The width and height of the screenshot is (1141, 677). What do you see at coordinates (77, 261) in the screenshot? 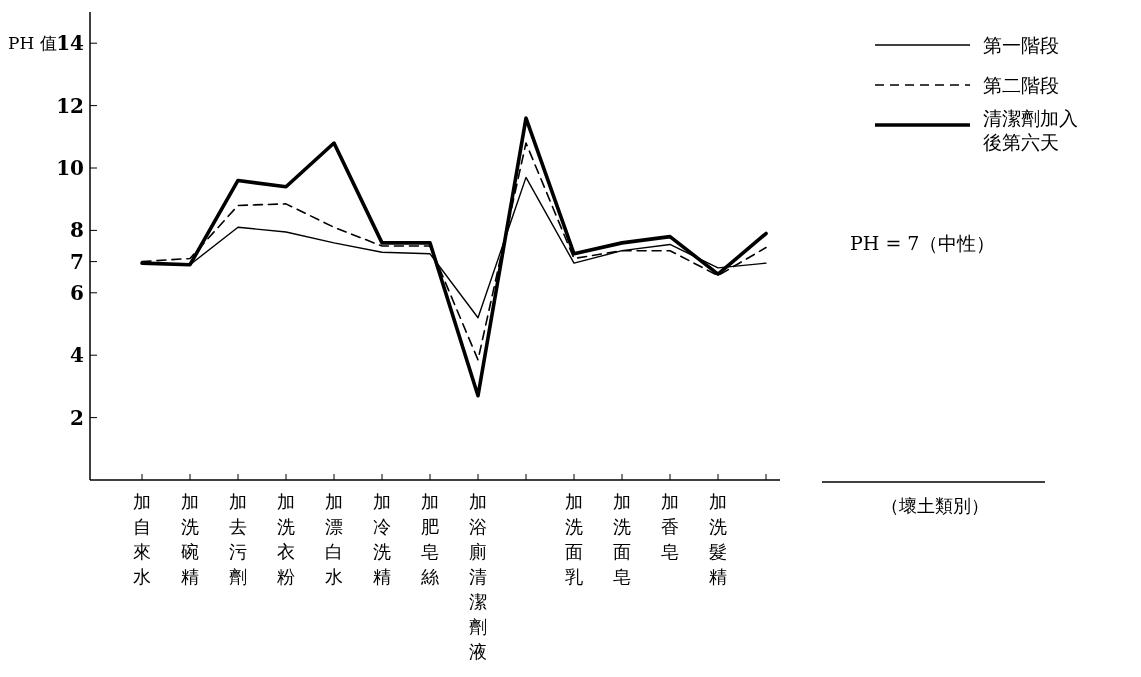
I see `y-tick-label: 7` at bounding box center [77, 261].